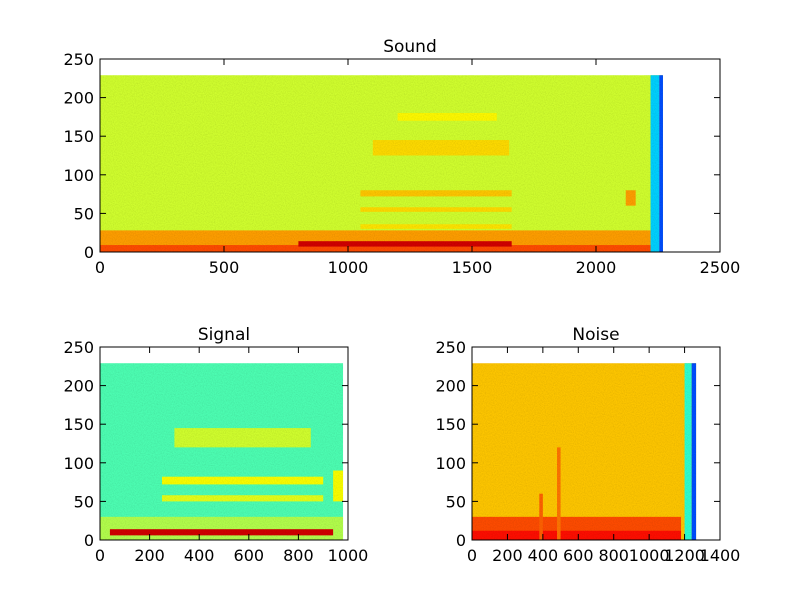 This screenshot has width=800, height=600. Describe the element at coordinates (596, 267) in the screenshot. I see `x-tick-label: 2000` at that location.